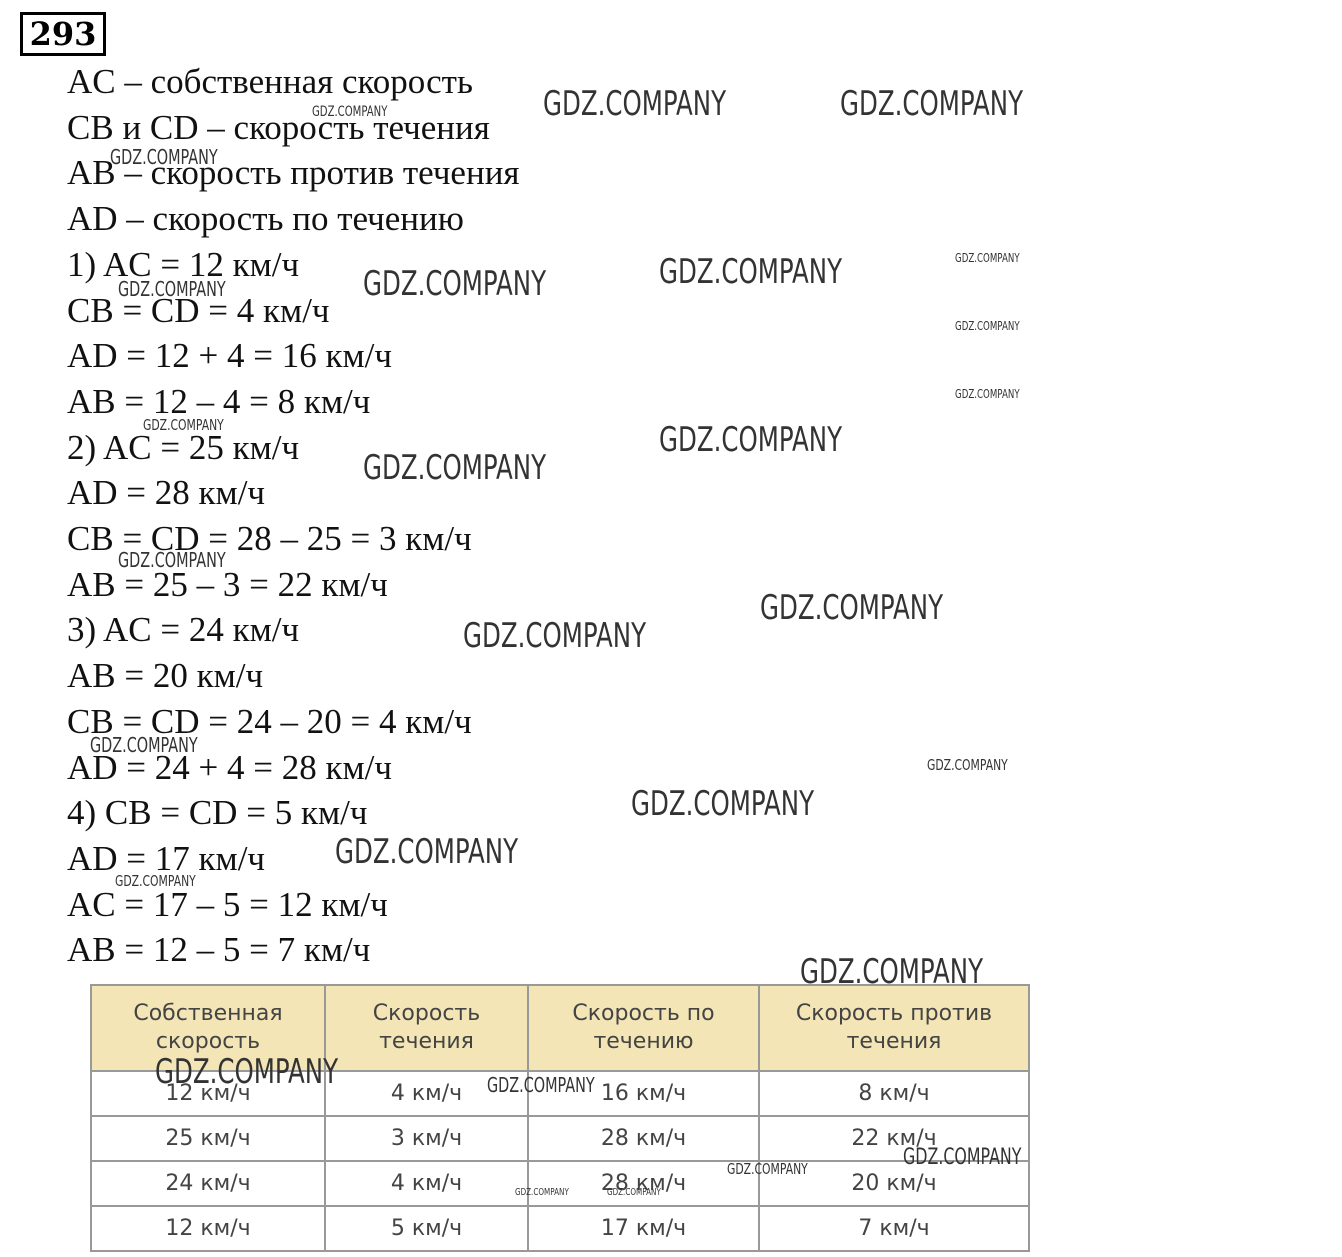 Image resolution: width=1342 pixels, height=1257 pixels. What do you see at coordinates (63, 34) in the screenshot?
I see `task-number: 293` at bounding box center [63, 34].